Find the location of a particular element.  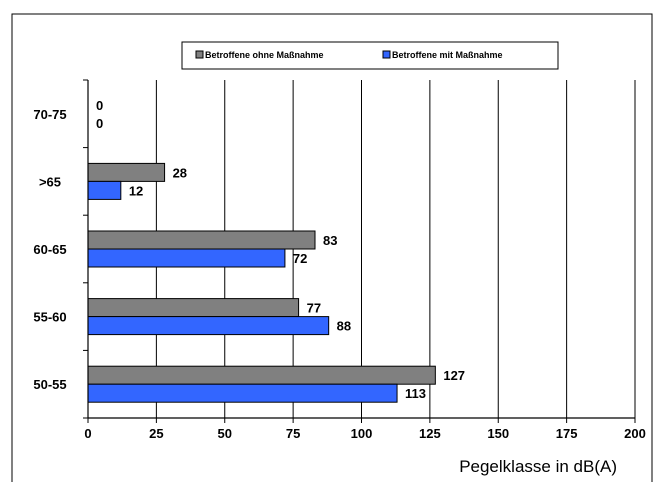

x-tick-label: 25 is located at coordinates (156, 433).